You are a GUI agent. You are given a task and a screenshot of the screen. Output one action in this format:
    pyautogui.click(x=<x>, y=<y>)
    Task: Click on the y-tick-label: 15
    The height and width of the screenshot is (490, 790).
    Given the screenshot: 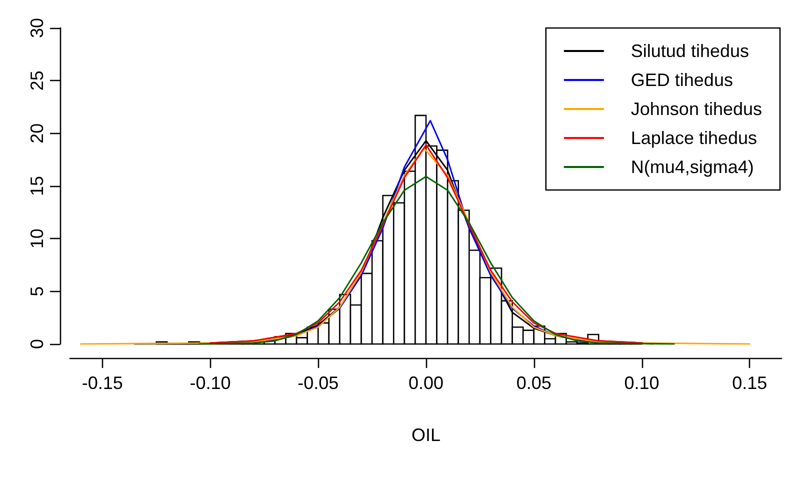 What is the action you would take?
    pyautogui.click(x=37, y=186)
    